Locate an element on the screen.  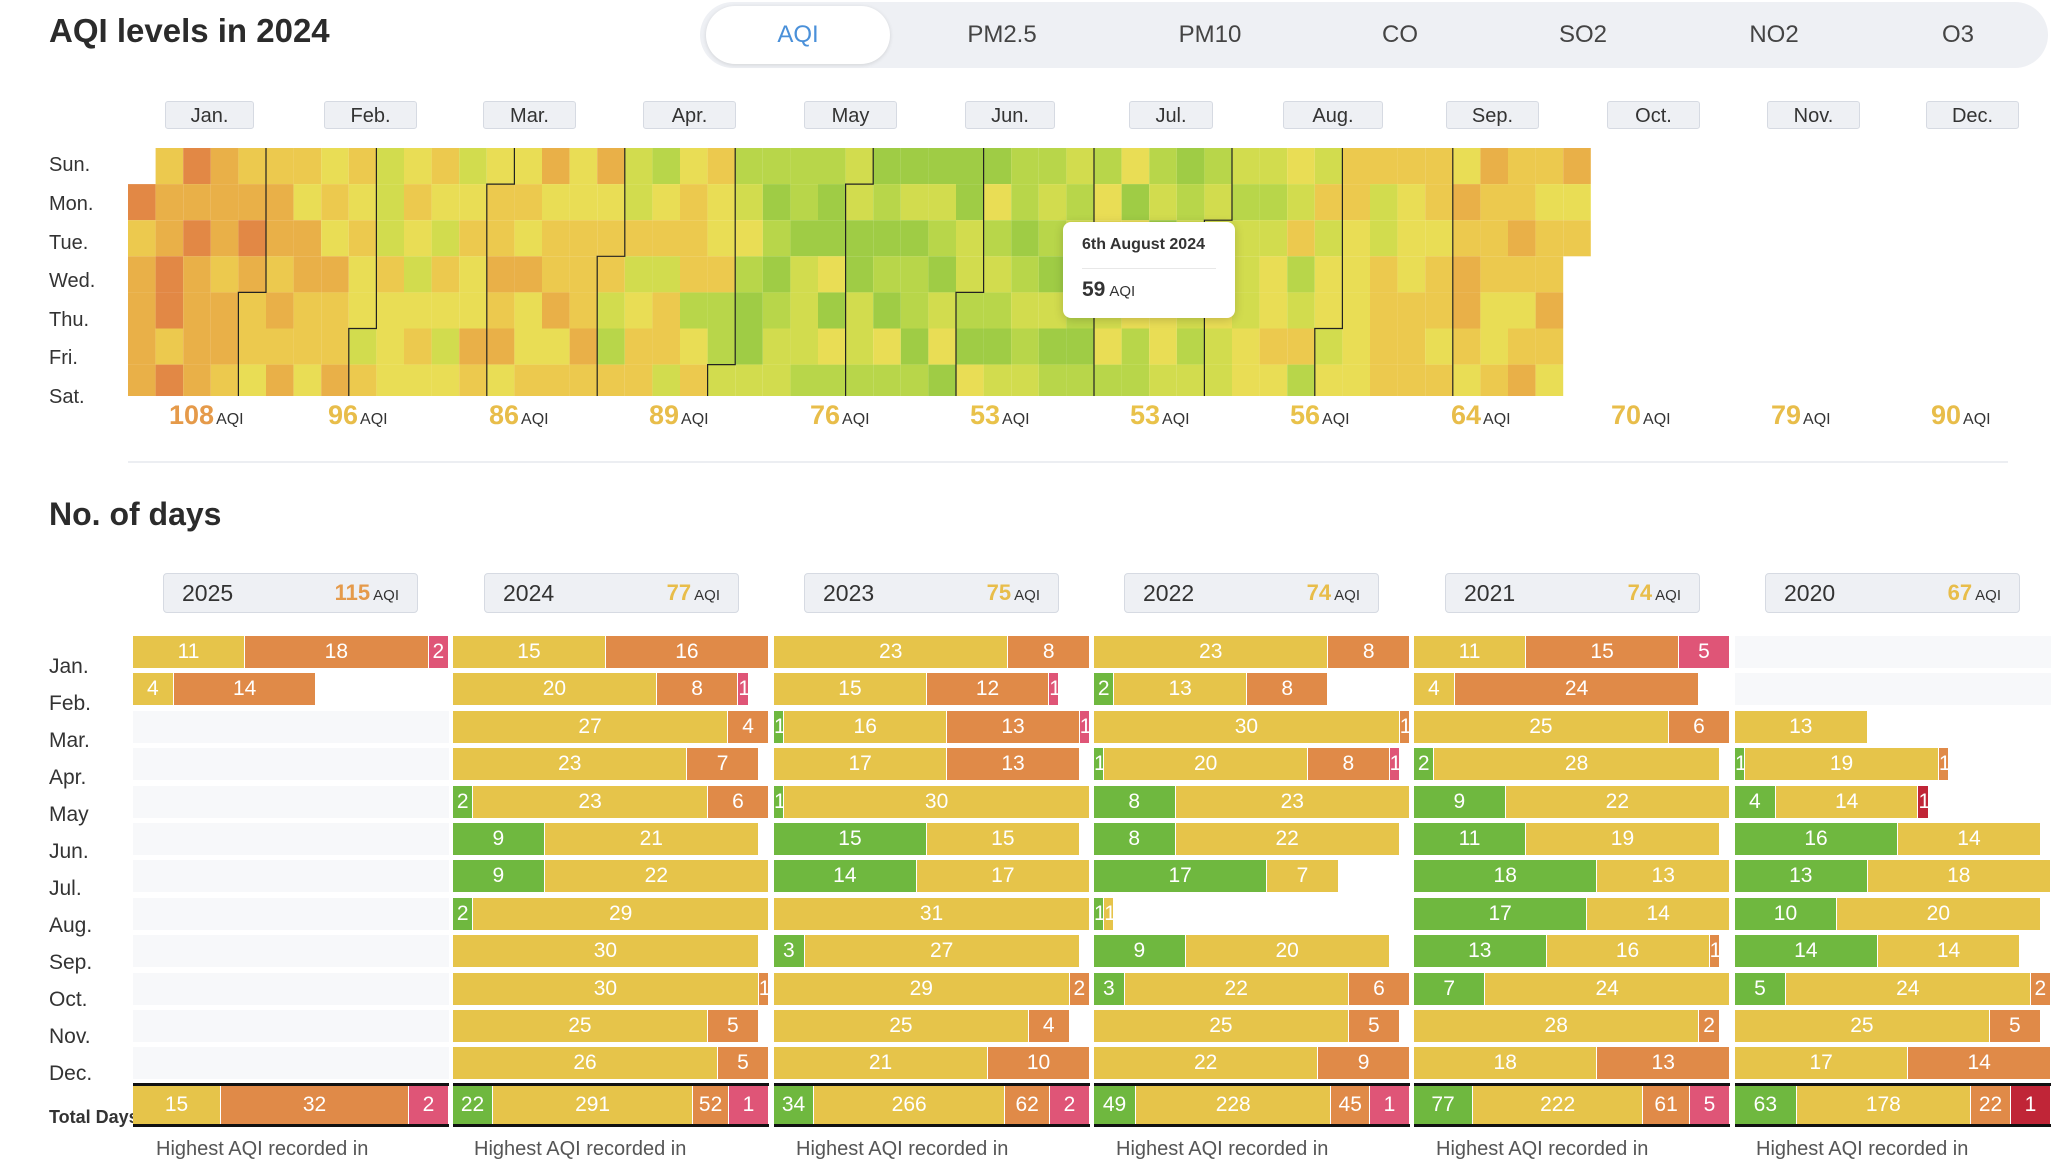
bar-segment: 4 is located at coordinates (1434, 689).